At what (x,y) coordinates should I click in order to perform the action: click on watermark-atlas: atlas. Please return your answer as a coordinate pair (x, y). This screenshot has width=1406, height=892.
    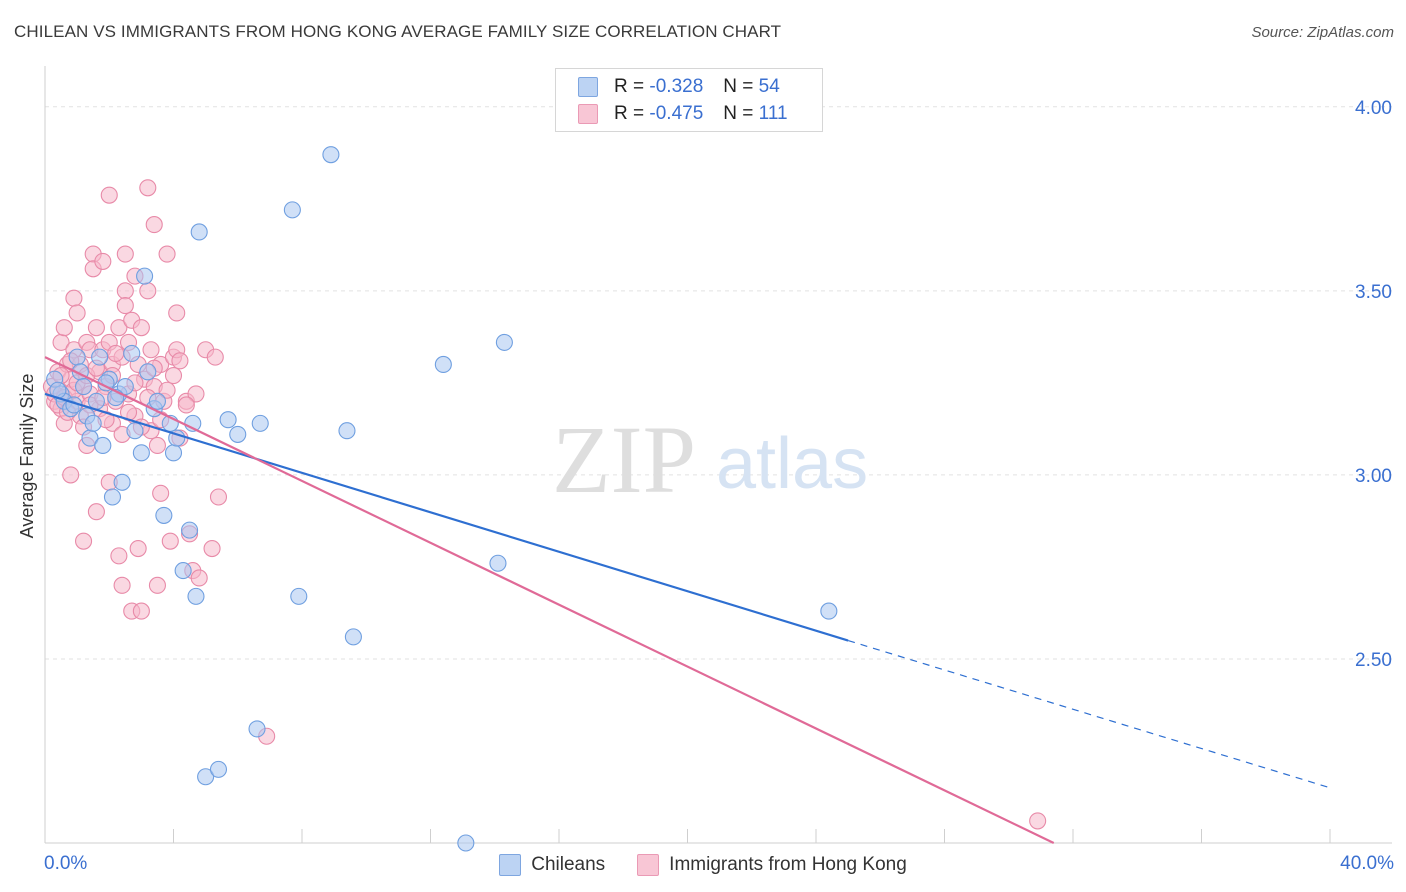
    Looking at the image, I should click on (792, 464).